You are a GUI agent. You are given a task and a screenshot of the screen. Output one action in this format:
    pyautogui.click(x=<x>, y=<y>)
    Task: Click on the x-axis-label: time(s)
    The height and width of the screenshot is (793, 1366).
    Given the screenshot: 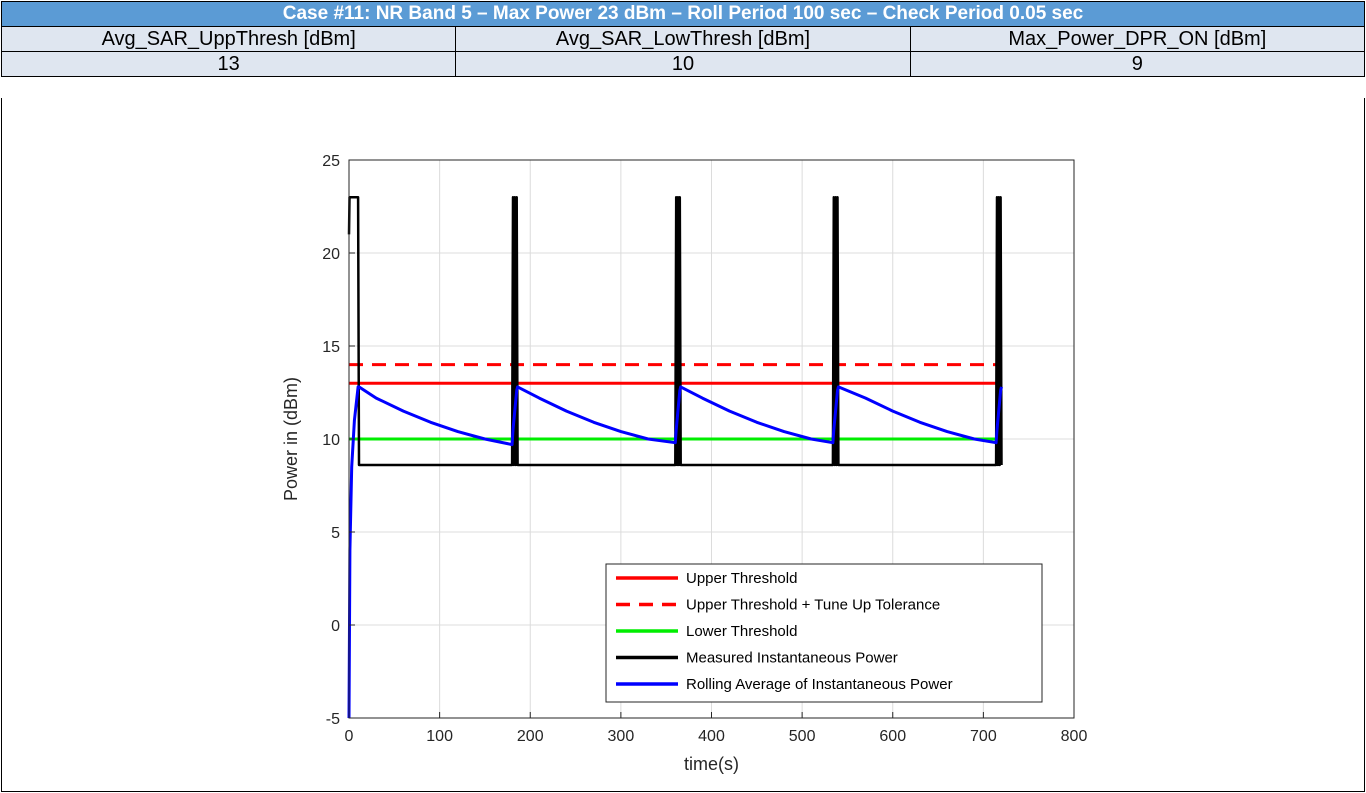 What is the action you would take?
    pyautogui.click(x=711, y=764)
    